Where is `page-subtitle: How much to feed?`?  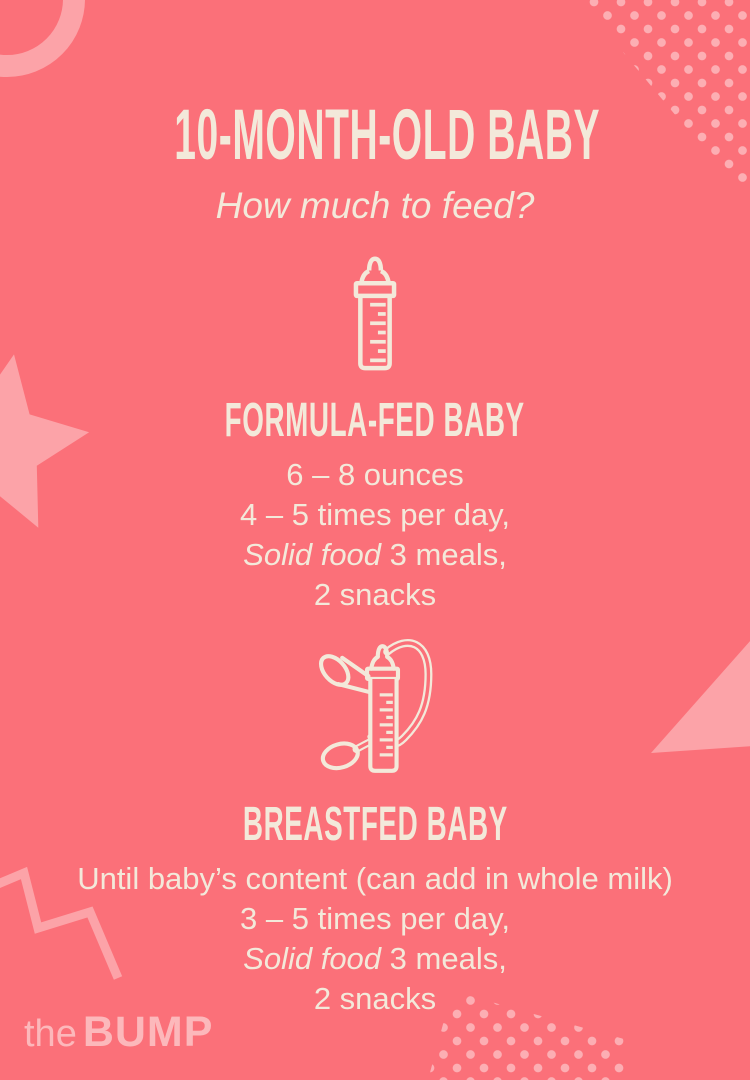 page-subtitle: How much to feed? is located at coordinates (375, 205).